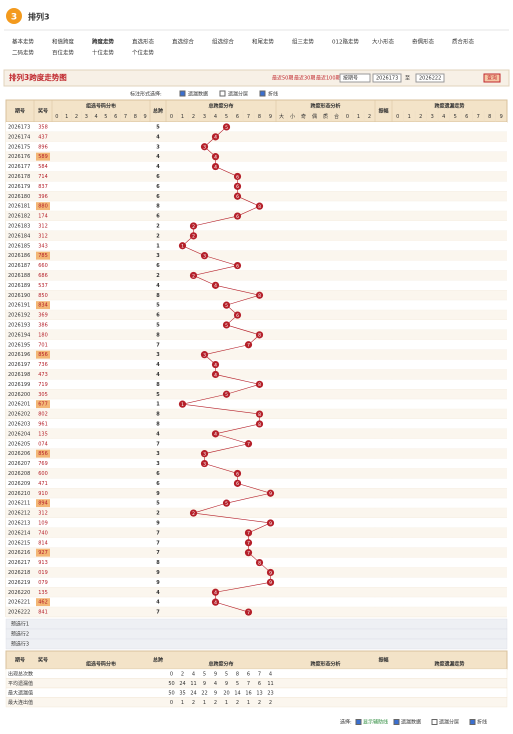  I want to click on recent-link: 最近50期, so click(282, 78).